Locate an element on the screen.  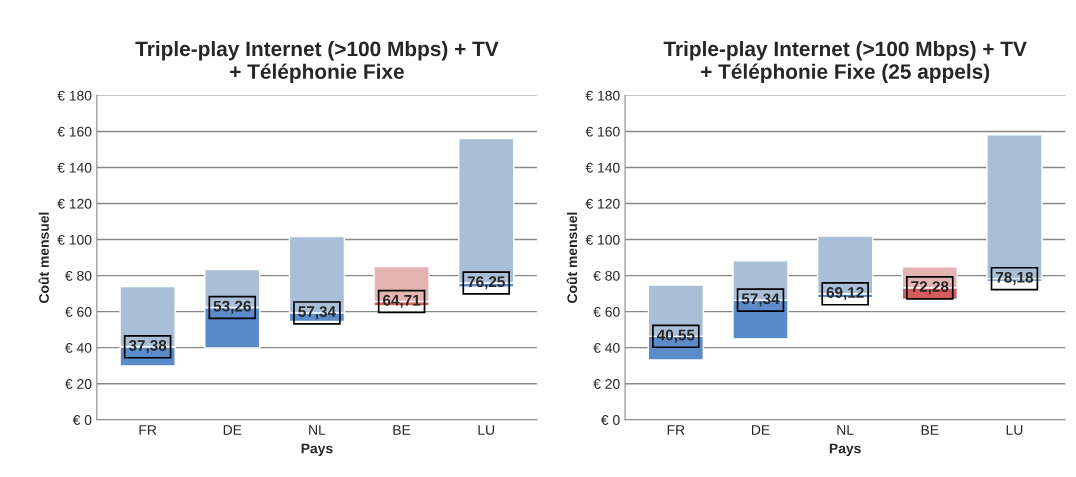
annotation: 40,55 is located at coordinates (675, 336).